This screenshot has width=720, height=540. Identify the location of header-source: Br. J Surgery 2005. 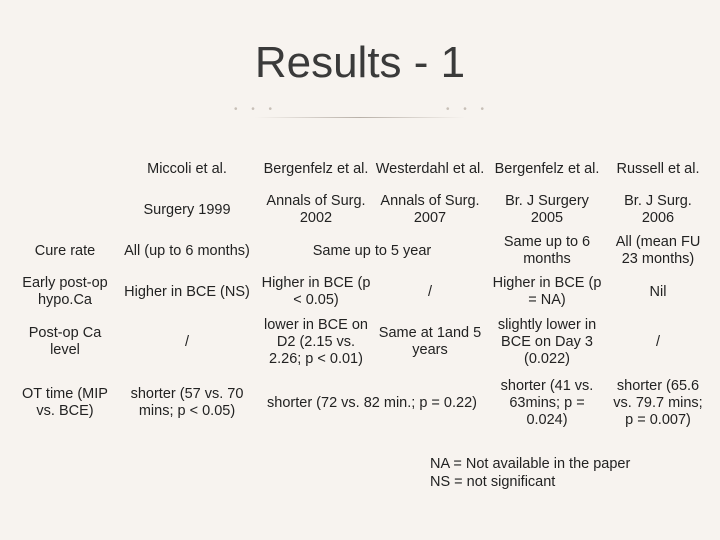
(547, 209).